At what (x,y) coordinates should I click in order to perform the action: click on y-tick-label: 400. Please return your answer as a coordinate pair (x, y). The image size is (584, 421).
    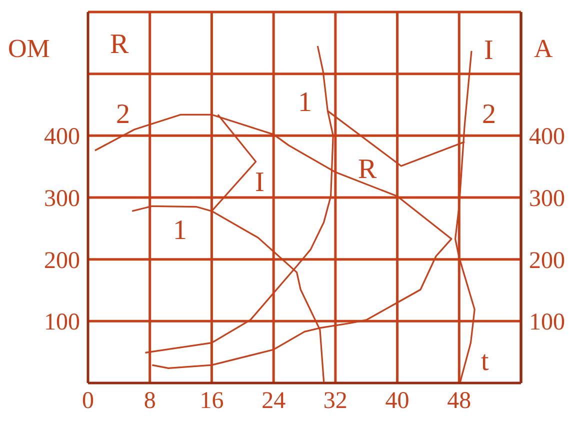
    Looking at the image, I should click on (62, 137).